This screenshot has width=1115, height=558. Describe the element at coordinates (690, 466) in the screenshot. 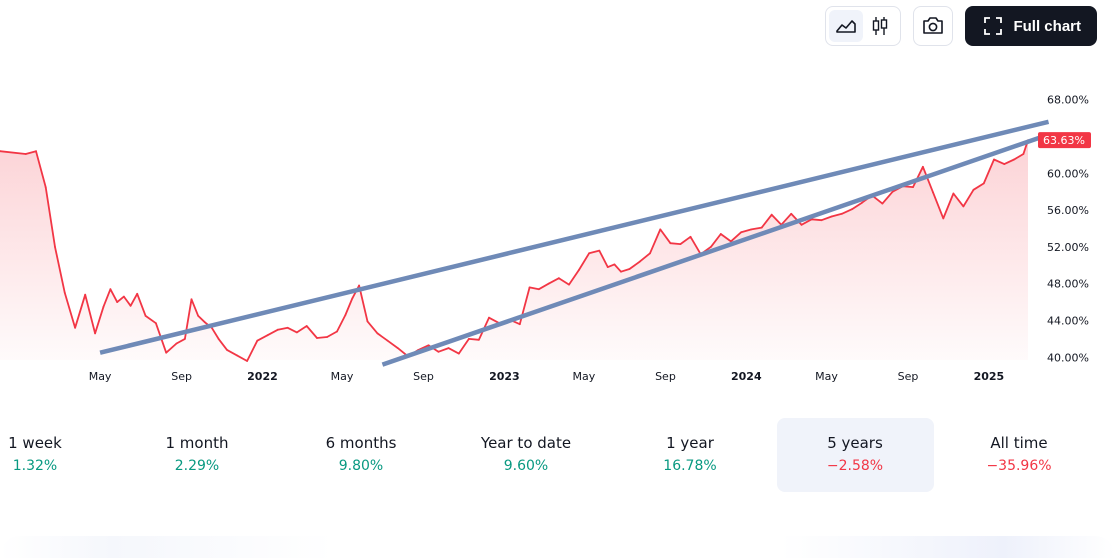

I see `period-change-value: 16.78%` at that location.